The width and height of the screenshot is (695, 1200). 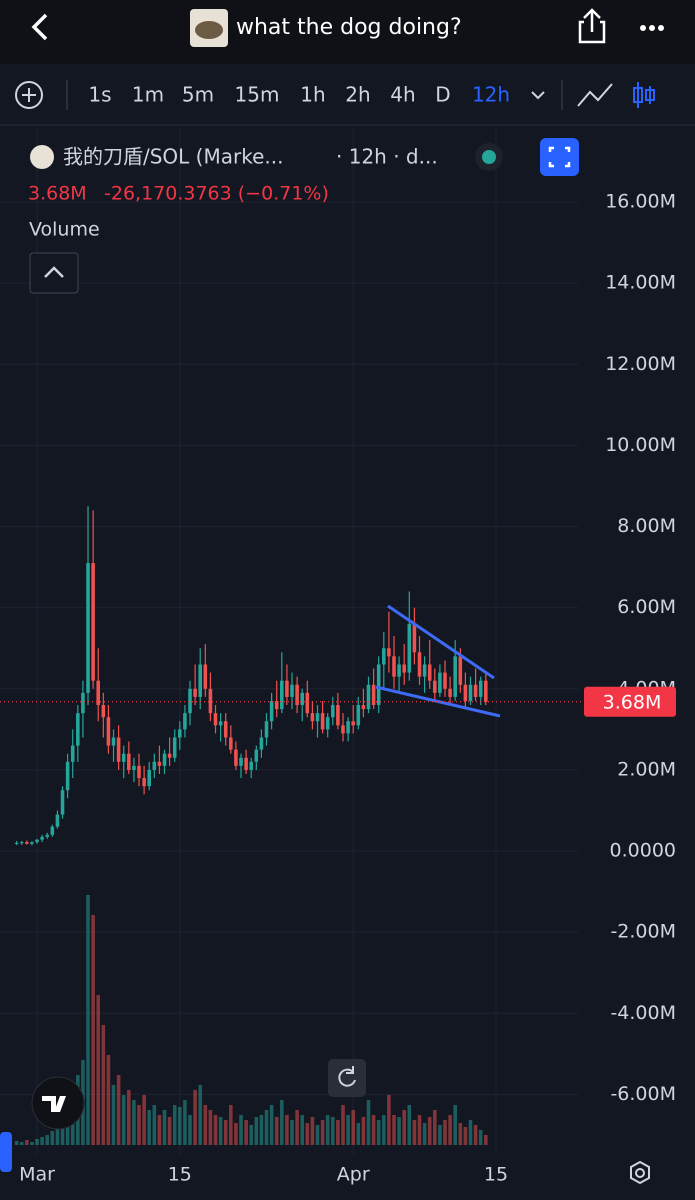 What do you see at coordinates (640, 1172) in the screenshot?
I see `settings-button` at bounding box center [640, 1172].